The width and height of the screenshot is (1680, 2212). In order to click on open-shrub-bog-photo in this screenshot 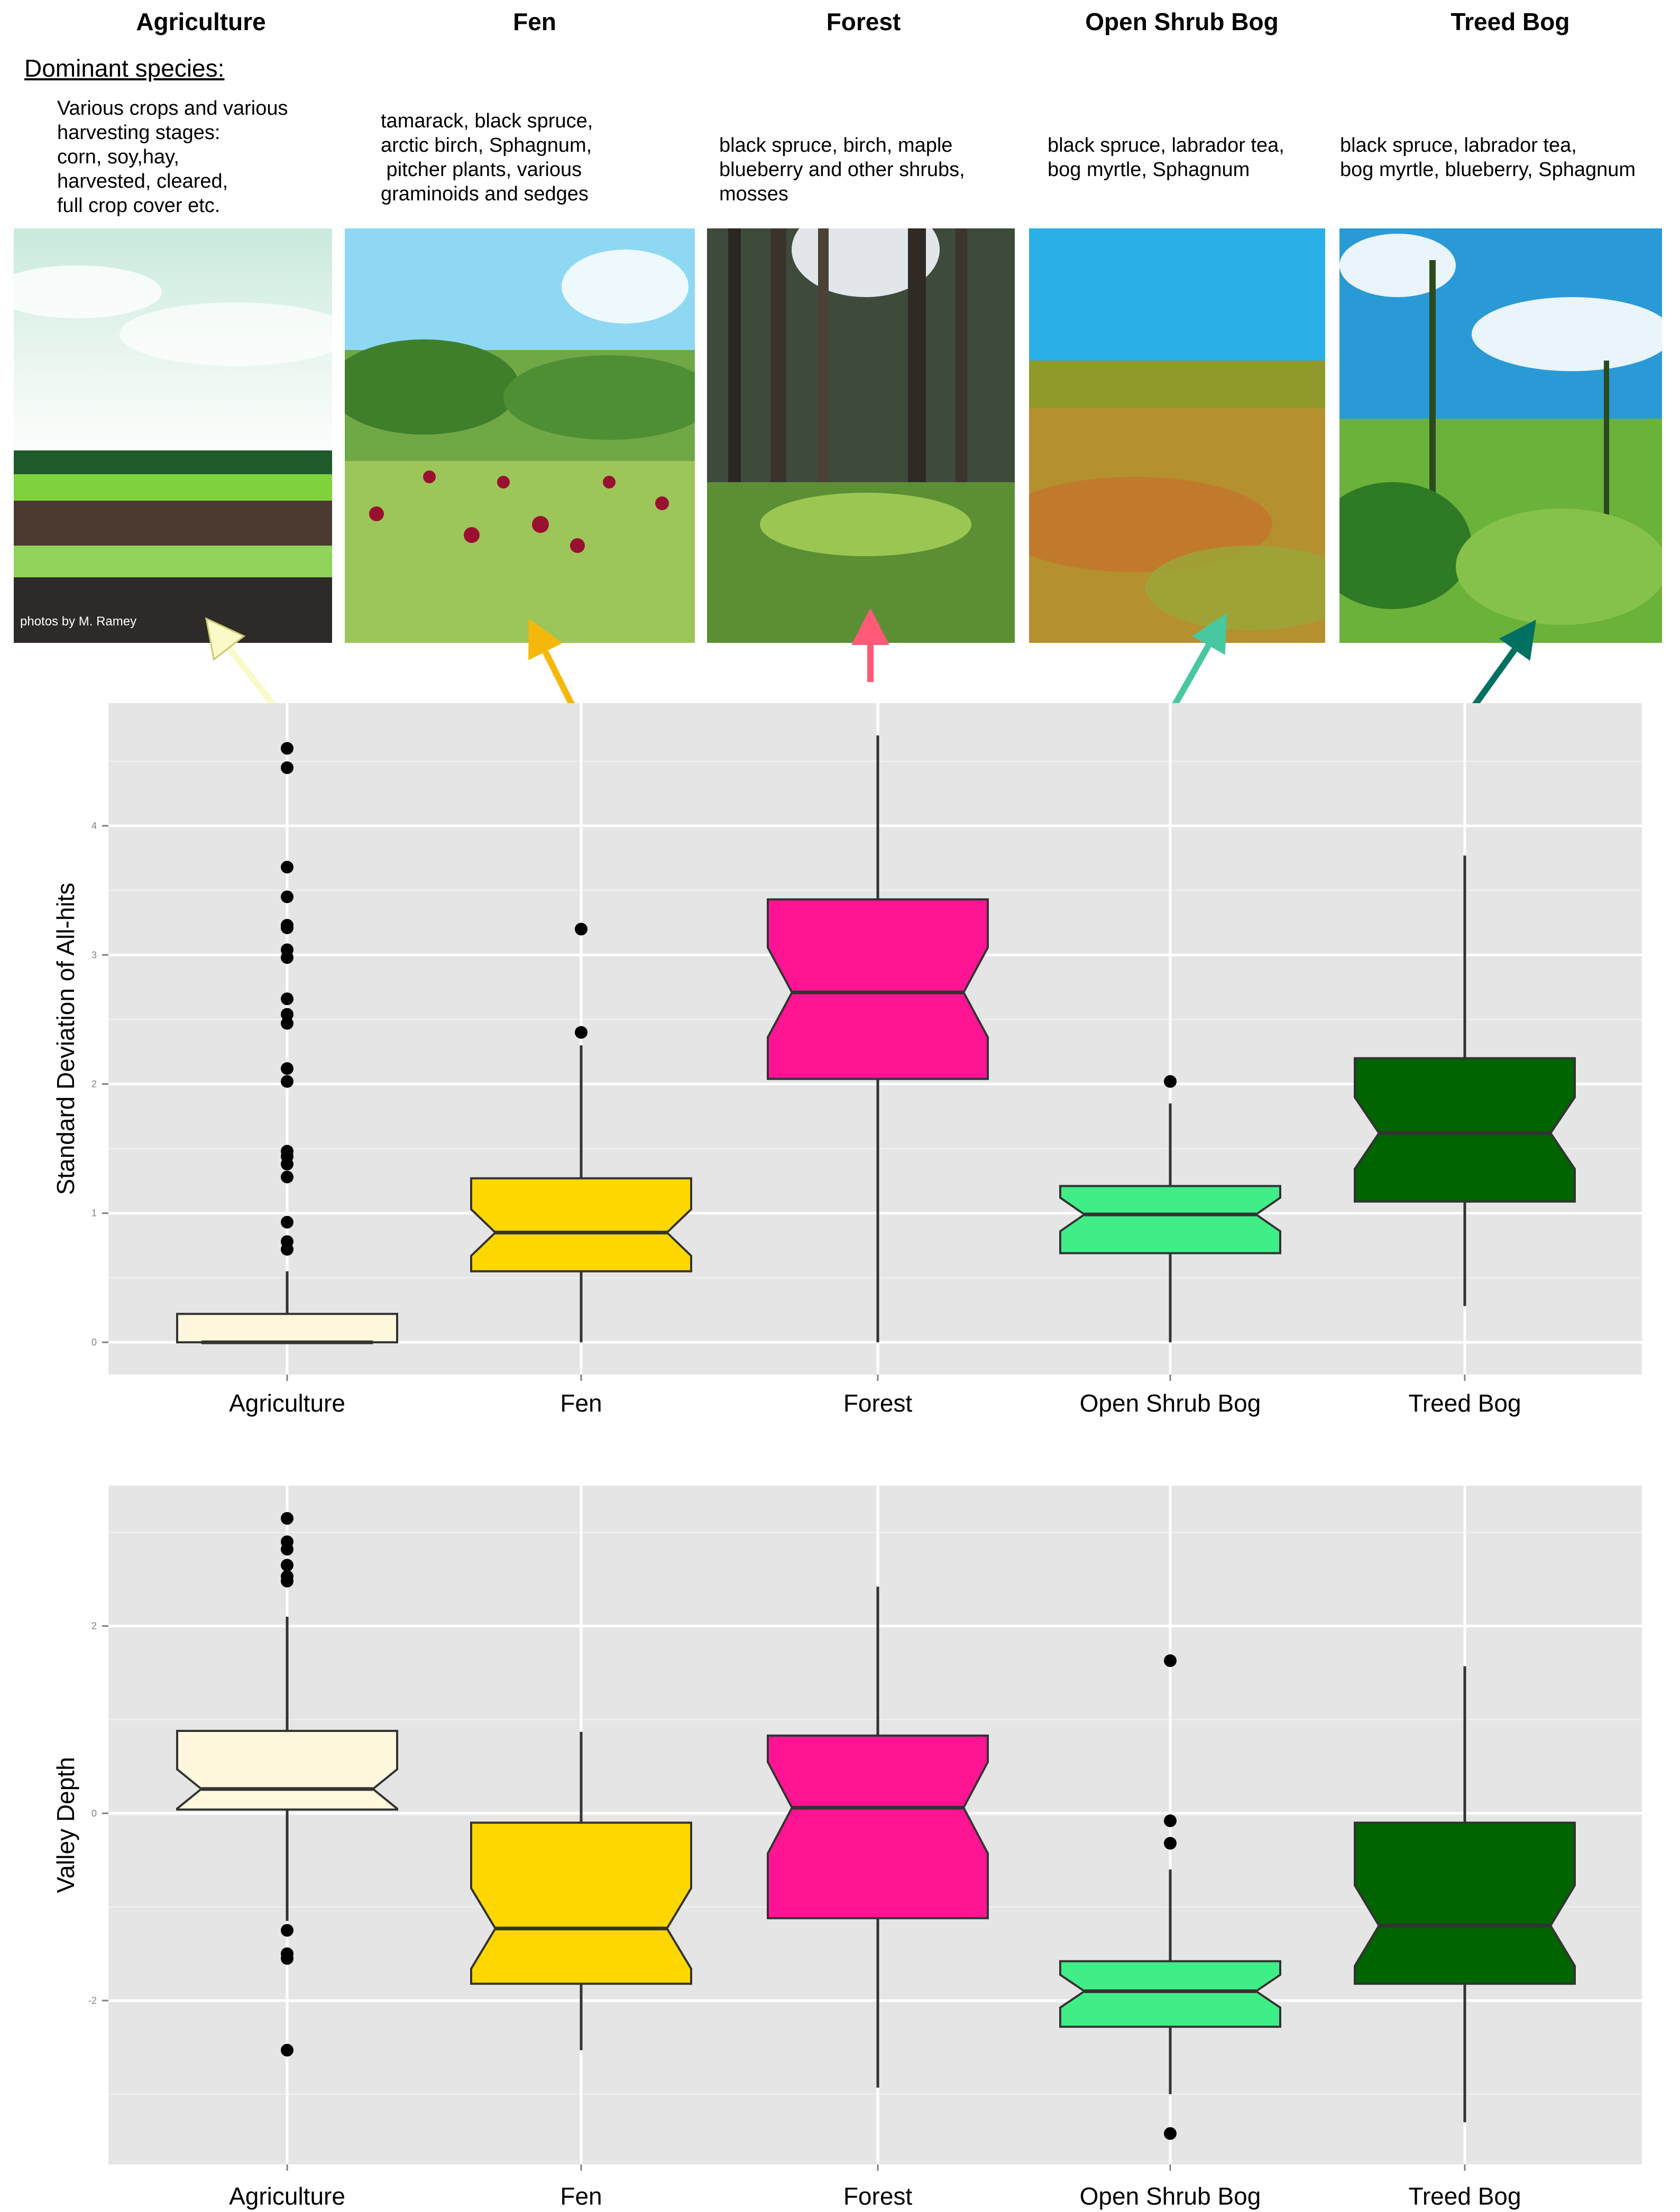, I will do `click(1177, 435)`.